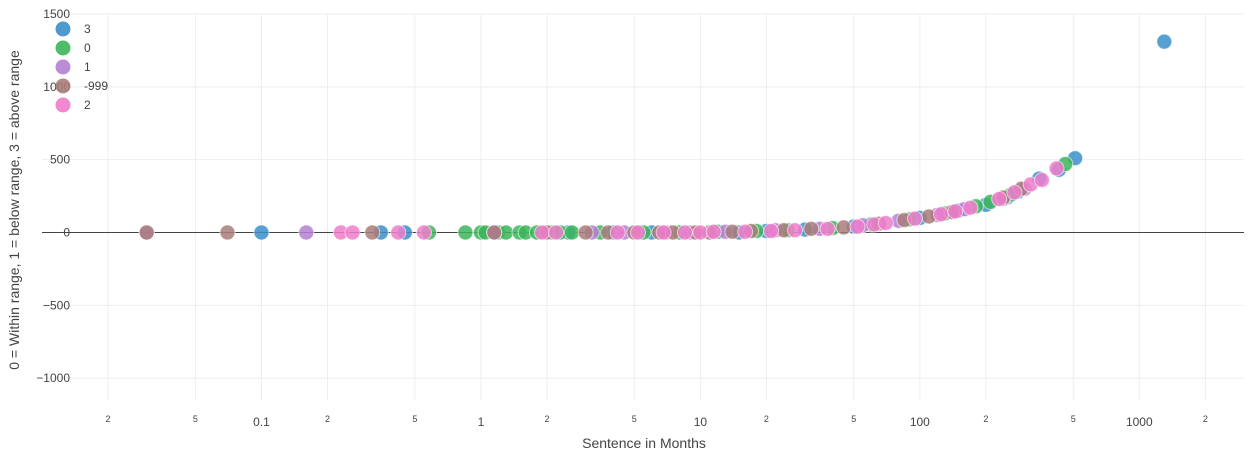  What do you see at coordinates (56, 14) in the screenshot?
I see `y-tick-label: 1500` at bounding box center [56, 14].